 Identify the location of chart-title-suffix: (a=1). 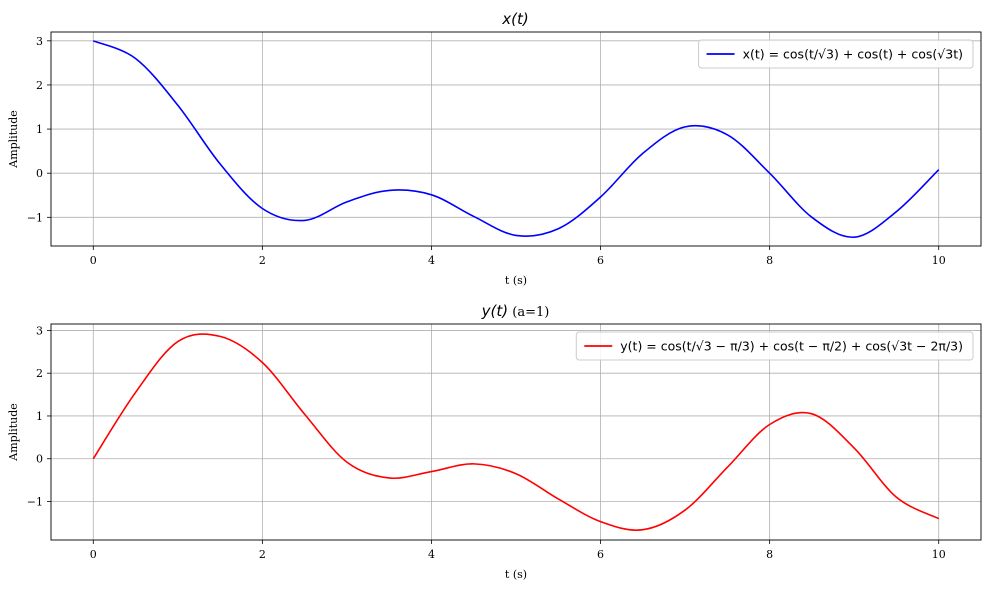
(528, 312).